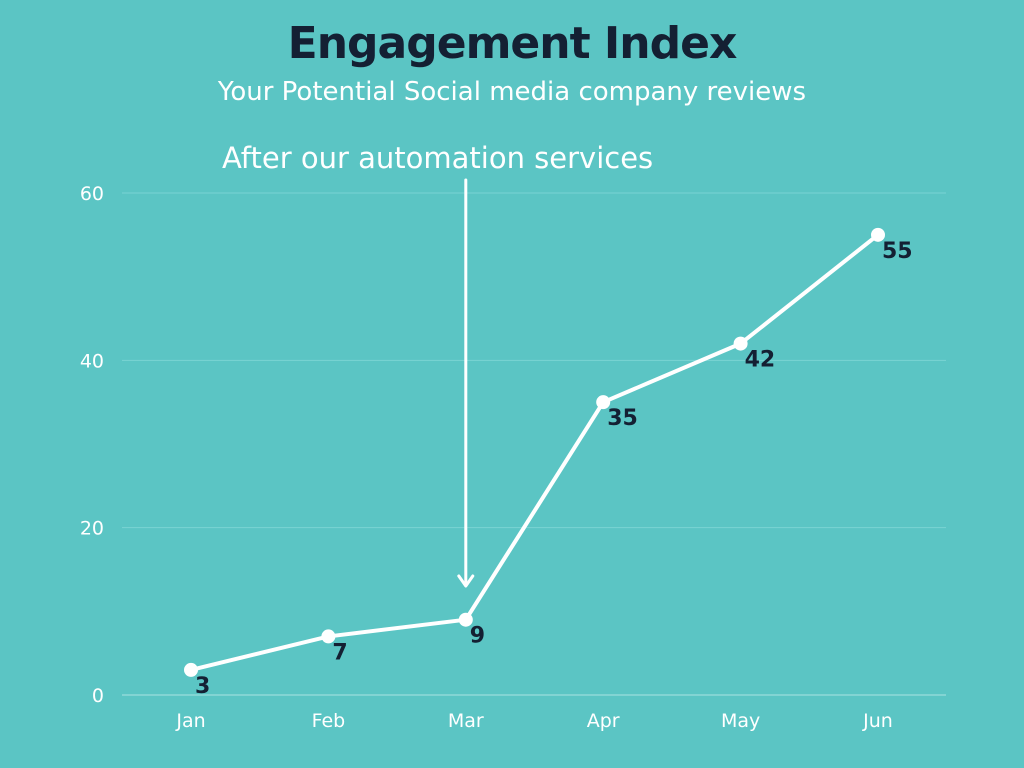 Image resolution: width=1024 pixels, height=768 pixels. What do you see at coordinates (191, 669) in the screenshot?
I see `data-point-jan` at bounding box center [191, 669].